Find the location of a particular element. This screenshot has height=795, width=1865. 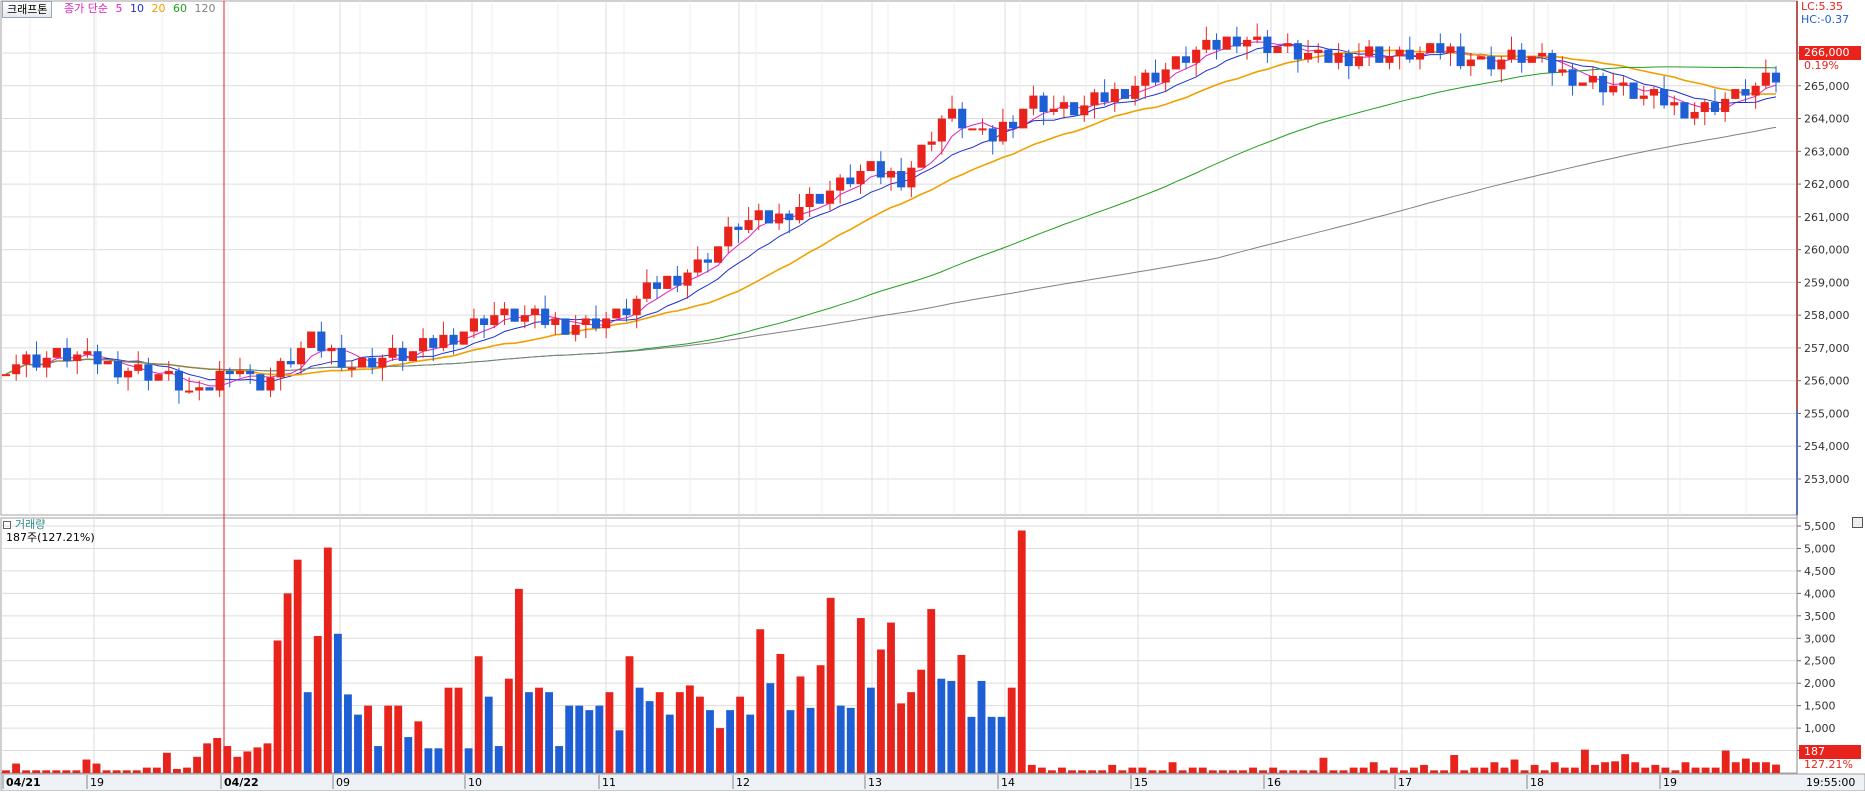

volume-tick-label: 1,500 is located at coordinates (1820, 706).